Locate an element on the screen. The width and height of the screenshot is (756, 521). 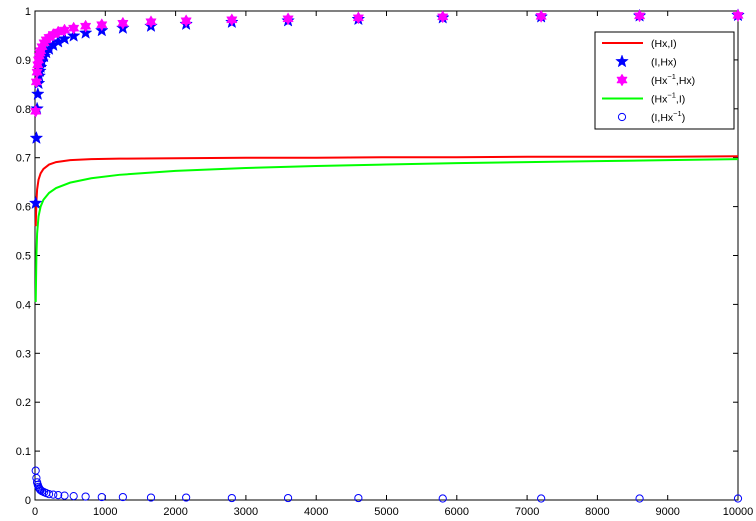
x-tick-label: 8000 is located at coordinates (597, 512).